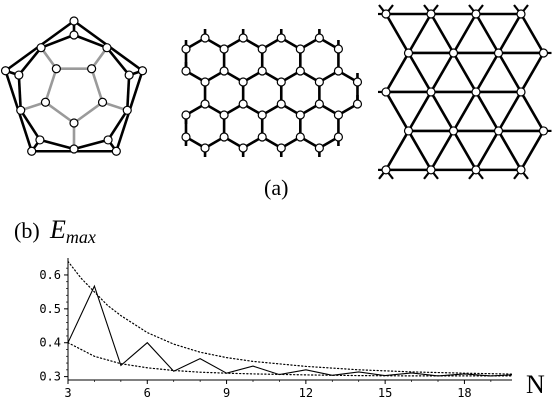 This screenshot has height=417, width=558. I want to click on y-tick-label: 0.4, so click(50, 343).